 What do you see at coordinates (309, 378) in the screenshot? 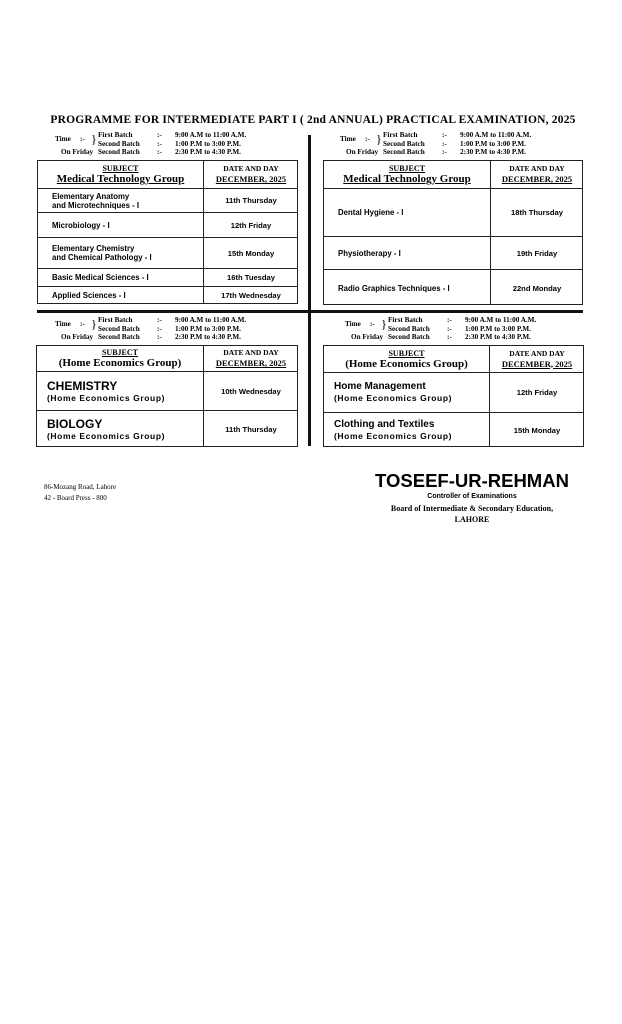
I see `vertical-divider-bottom` at bounding box center [309, 378].